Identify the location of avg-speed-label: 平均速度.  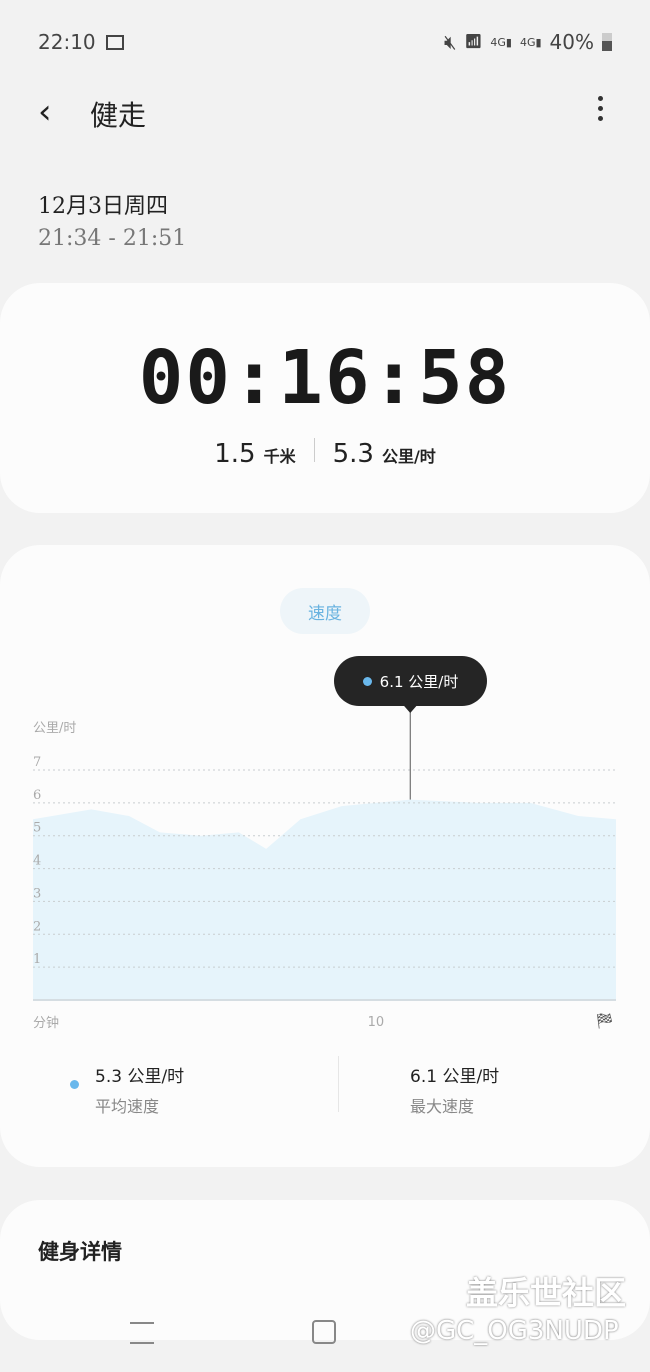
(127, 1106).